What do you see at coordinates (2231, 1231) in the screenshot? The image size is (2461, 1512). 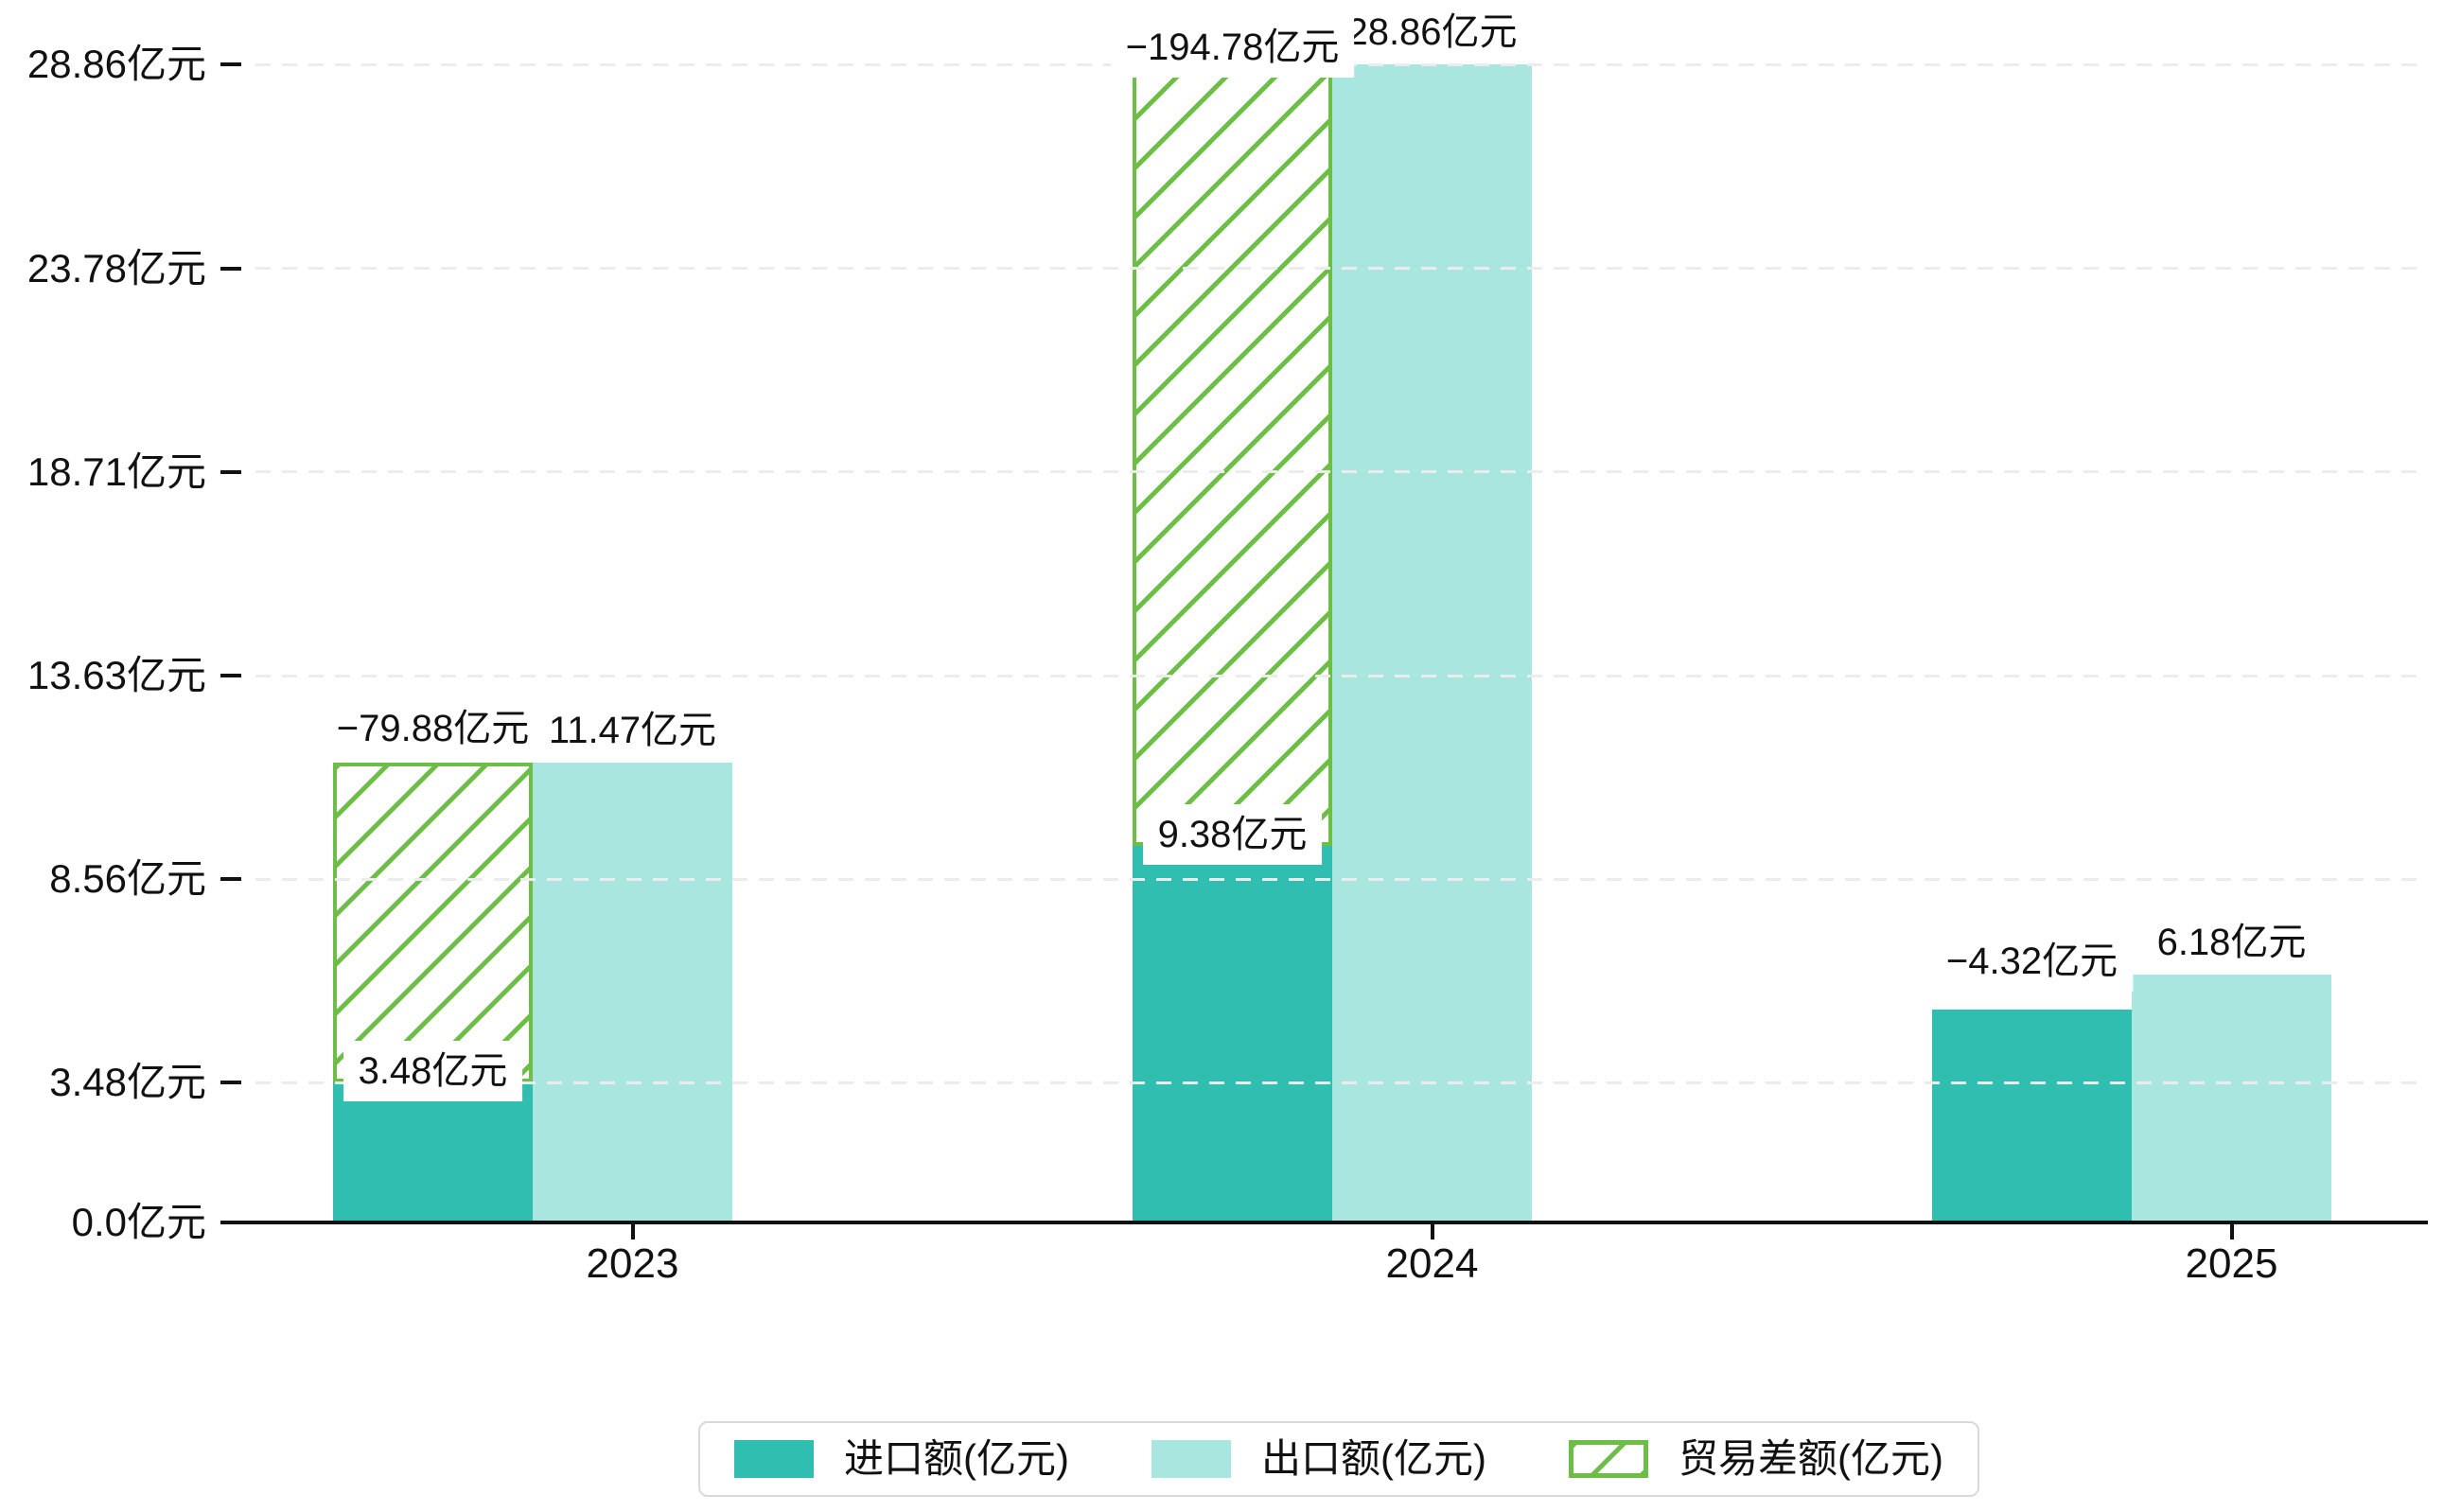 I see `x-tick-2025` at bounding box center [2231, 1231].